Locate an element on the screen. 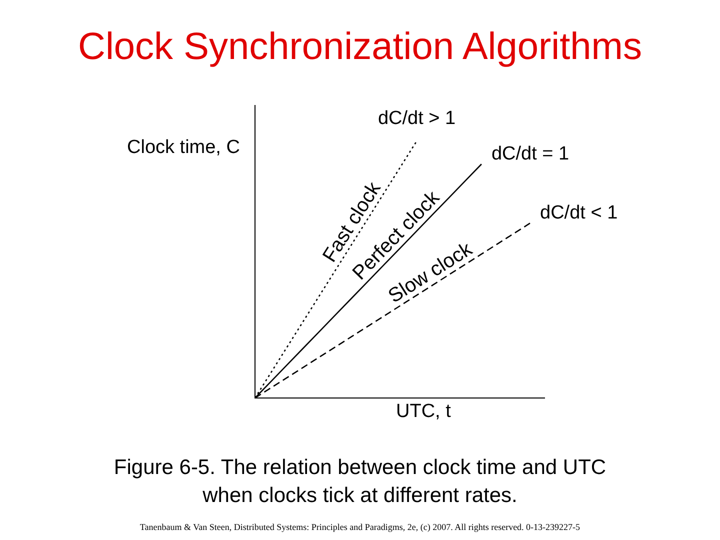  text: dC/dt > 1 is located at coordinates (417, 119).